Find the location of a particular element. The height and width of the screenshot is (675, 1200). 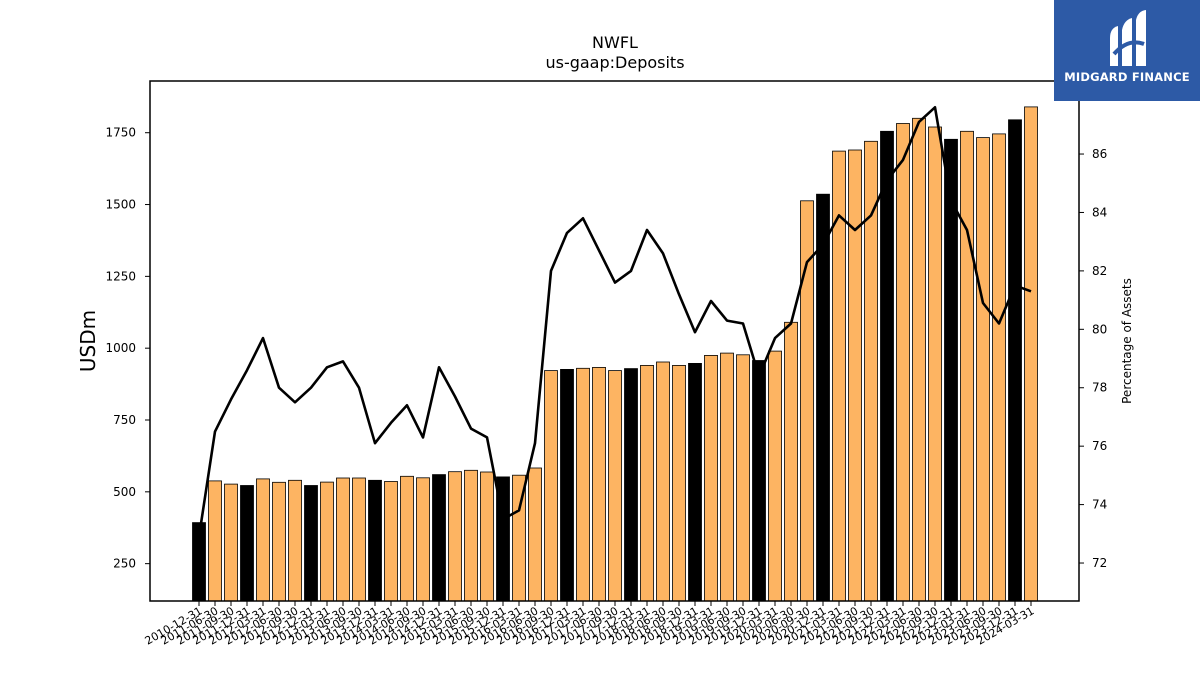

y-tick-label: 1500 is located at coordinates (120, 205).